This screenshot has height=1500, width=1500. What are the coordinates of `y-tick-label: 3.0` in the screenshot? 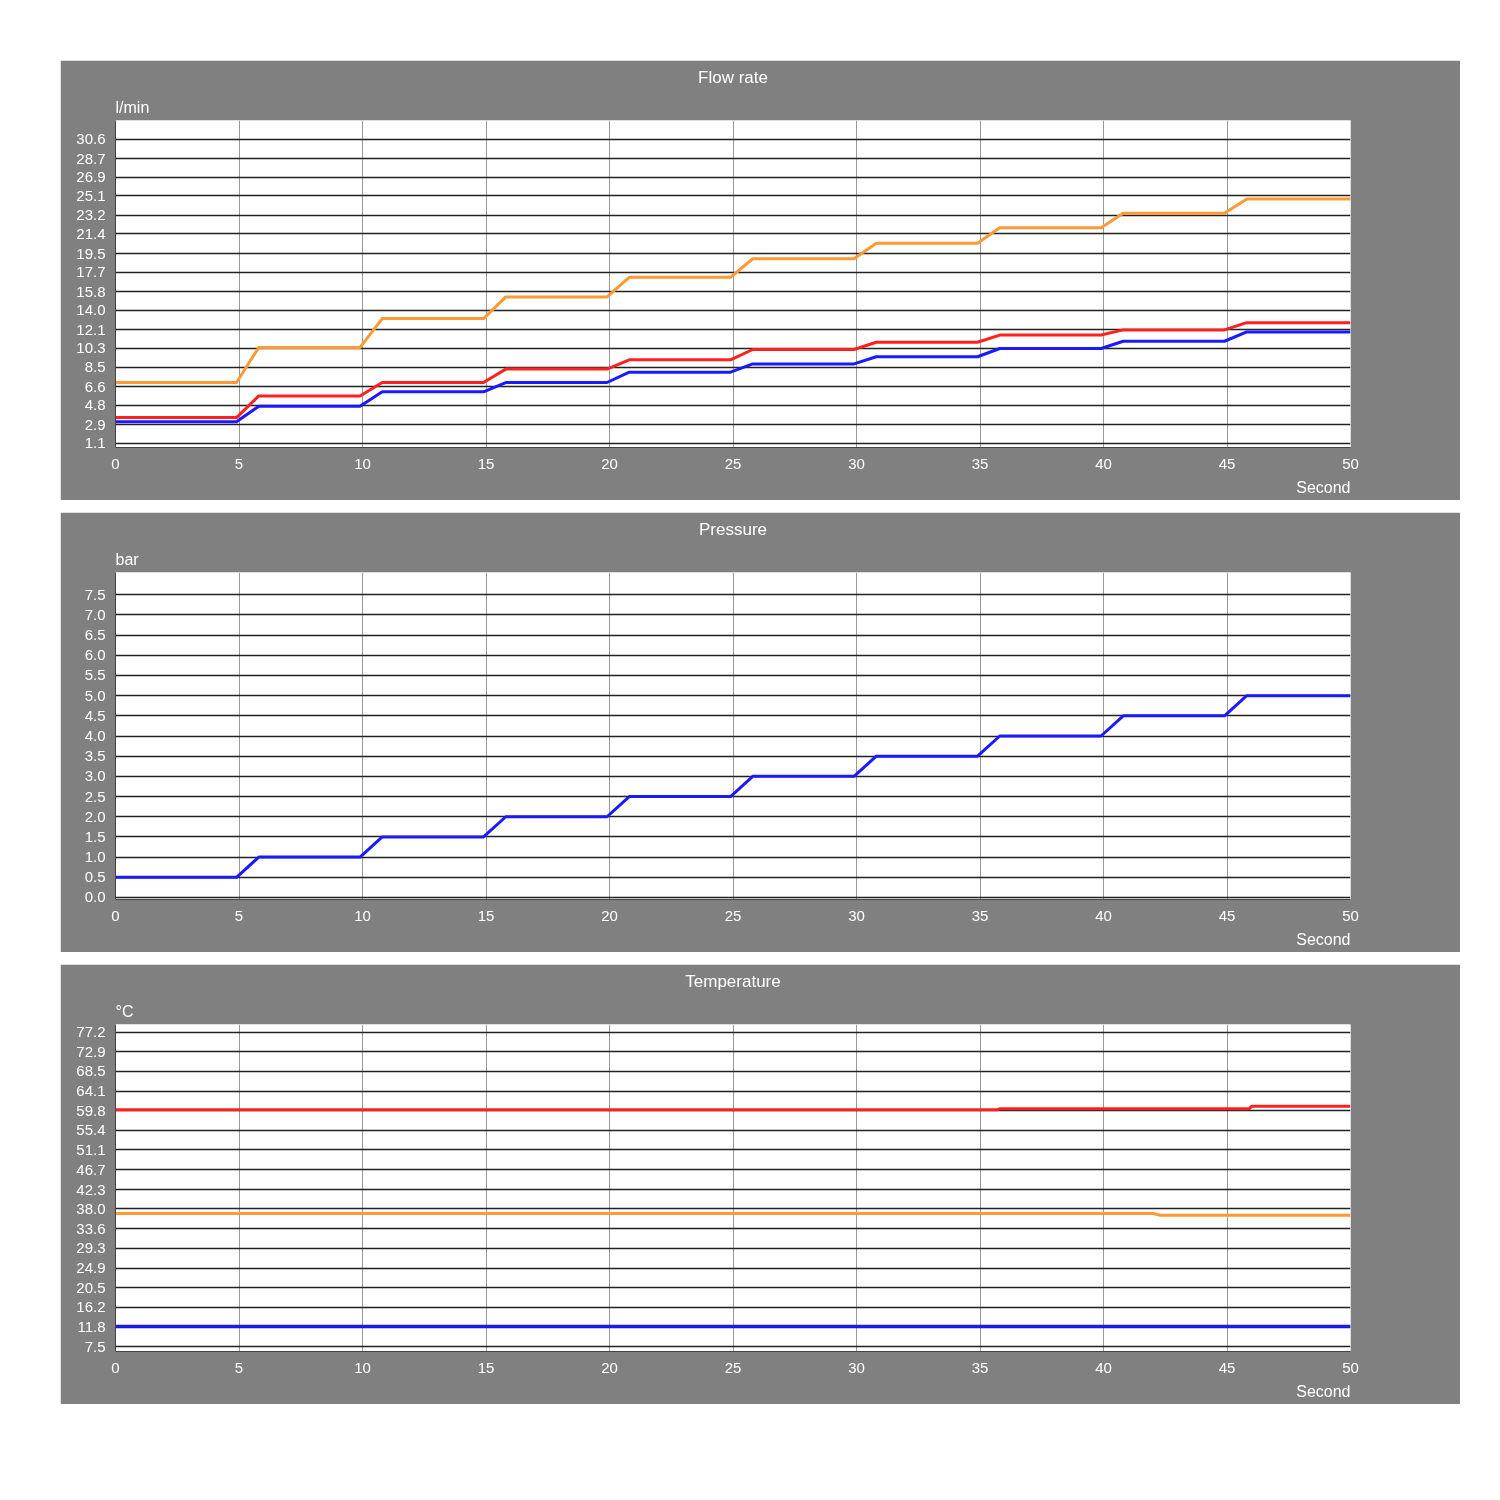 It's located at (95, 776).